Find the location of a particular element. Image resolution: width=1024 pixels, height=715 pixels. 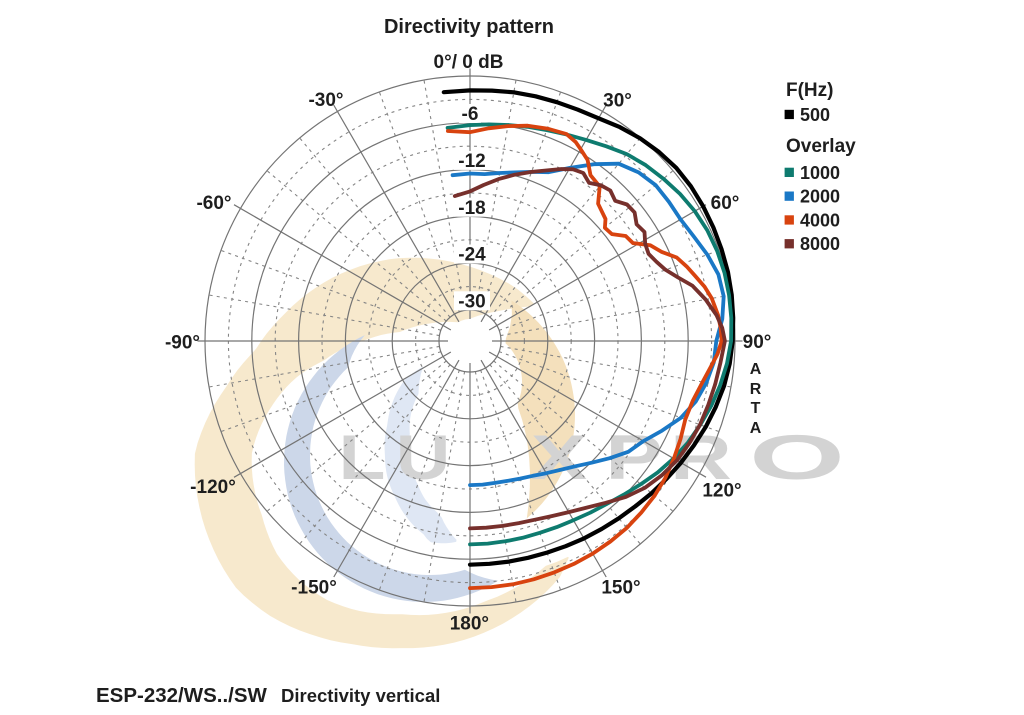

svg-text: 180° is located at coordinates (469, 623).